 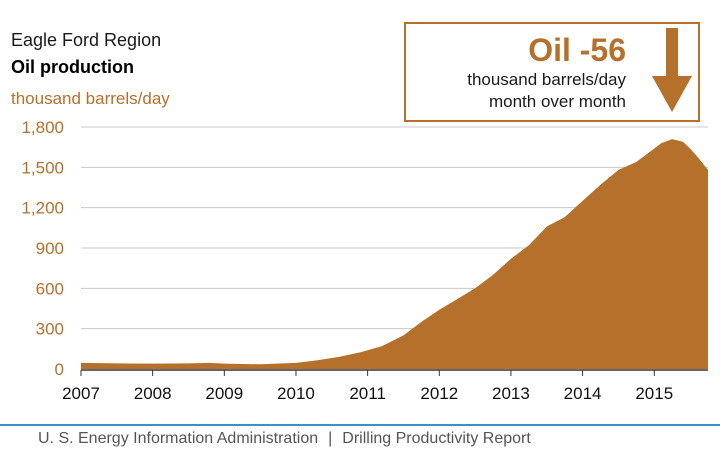 What do you see at coordinates (296, 393) in the screenshot?
I see `x-tick-label: 2010` at bounding box center [296, 393].